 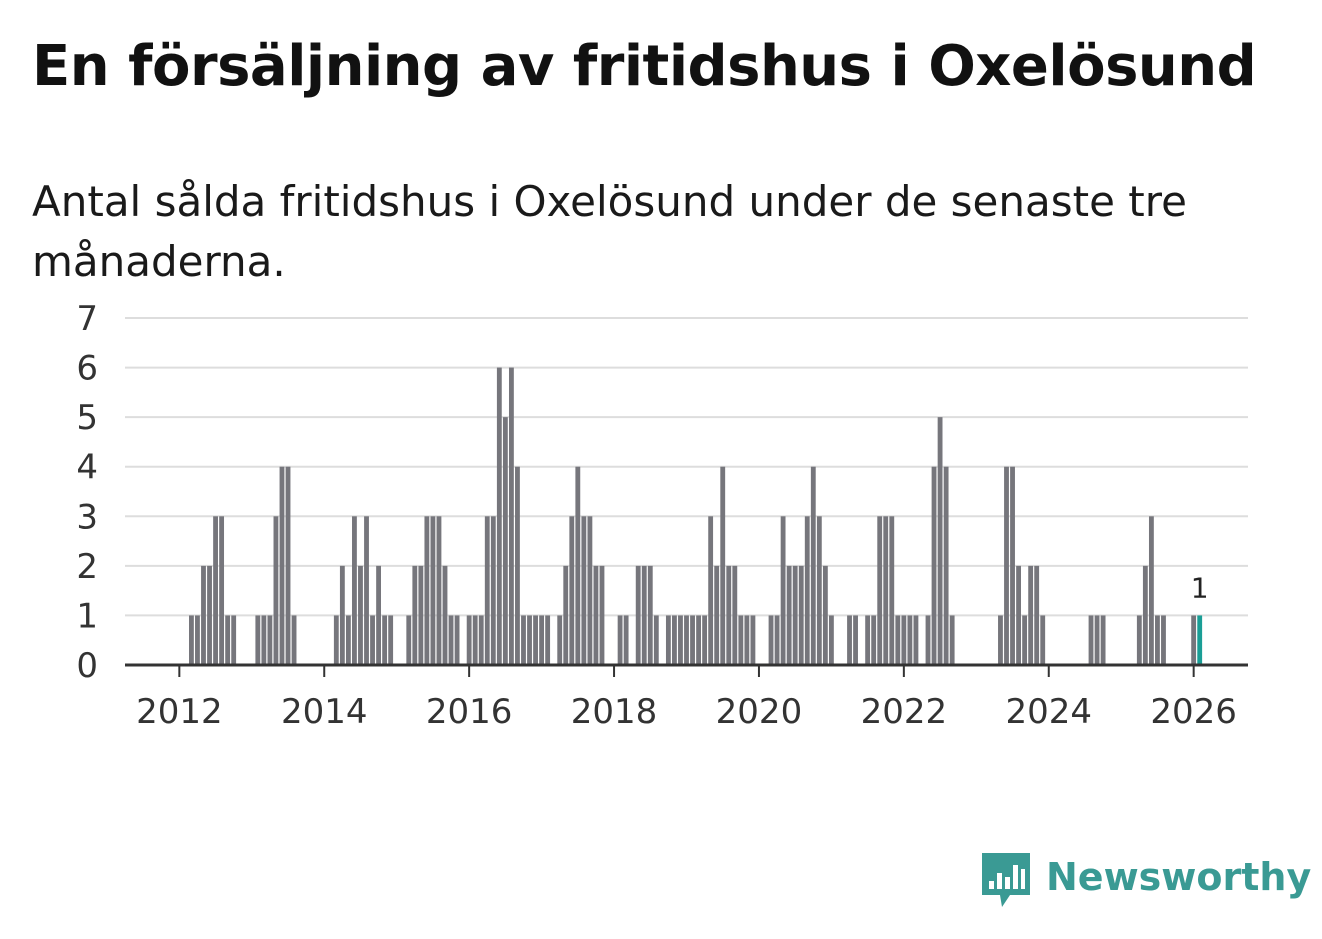 What do you see at coordinates (1200, 587) in the screenshot?
I see `highlight-data-label: 1` at bounding box center [1200, 587].